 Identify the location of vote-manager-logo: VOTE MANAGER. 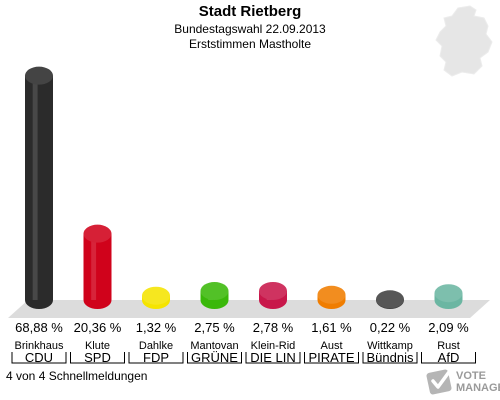
(461, 381).